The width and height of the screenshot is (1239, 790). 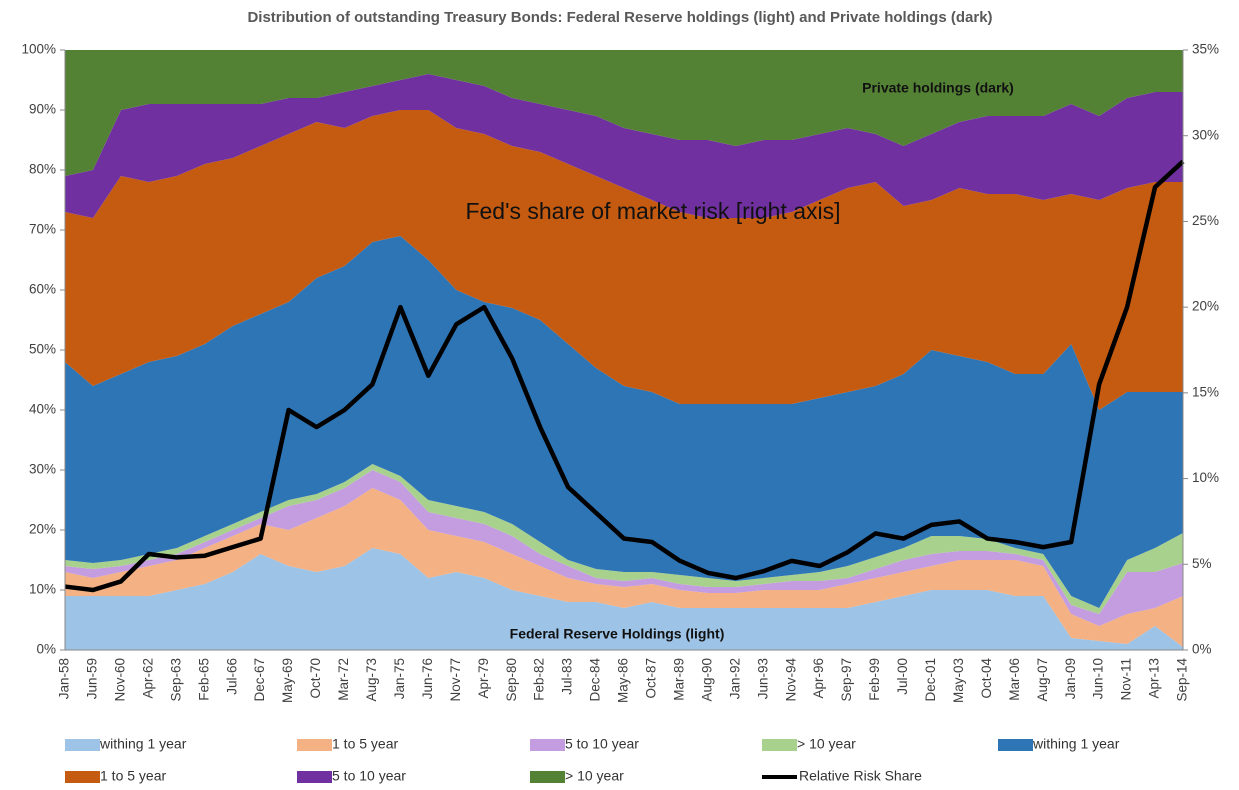 What do you see at coordinates (930, 680) in the screenshot?
I see `x-tick-label: Dec-01` at bounding box center [930, 680].